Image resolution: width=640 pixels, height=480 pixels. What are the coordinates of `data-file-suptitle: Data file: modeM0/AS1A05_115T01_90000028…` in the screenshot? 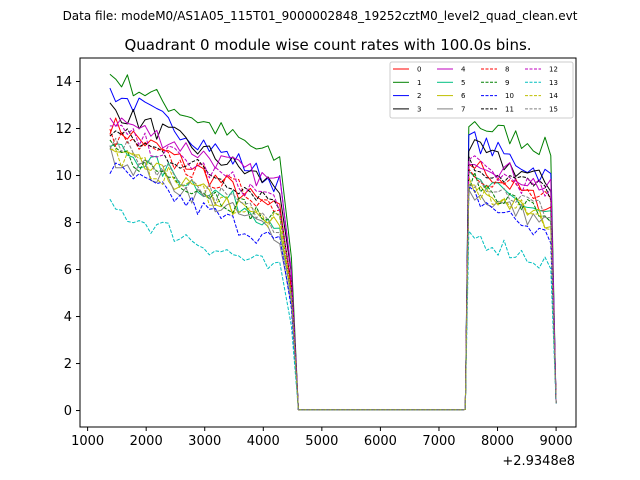 It's located at (320, 16).